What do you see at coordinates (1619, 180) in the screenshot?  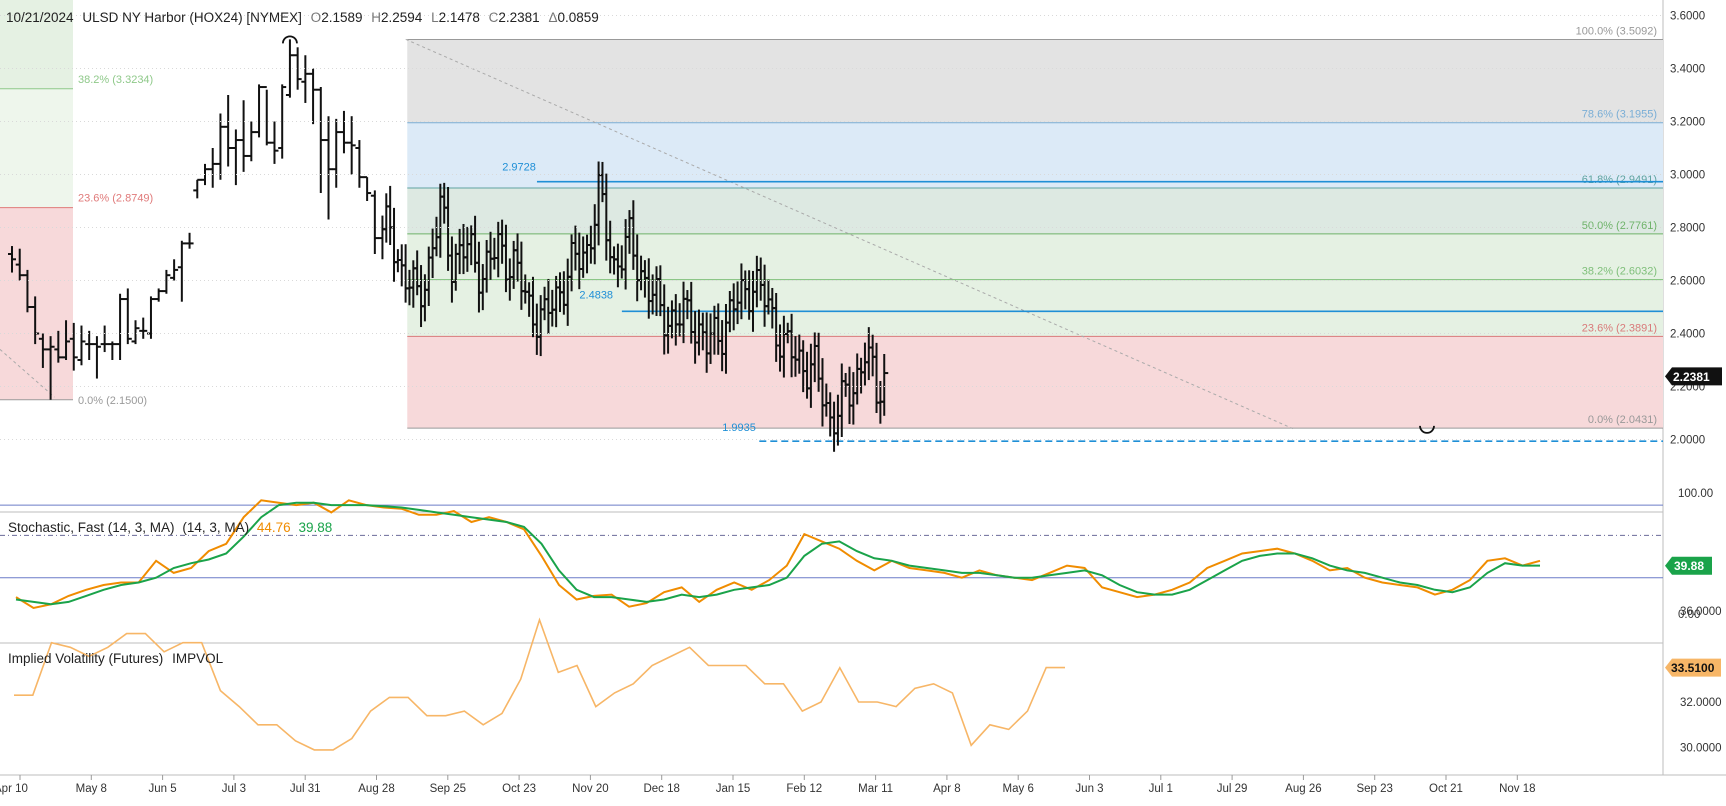 I see `fib-main-label: 61.8% (2.9491)` at bounding box center [1619, 180].